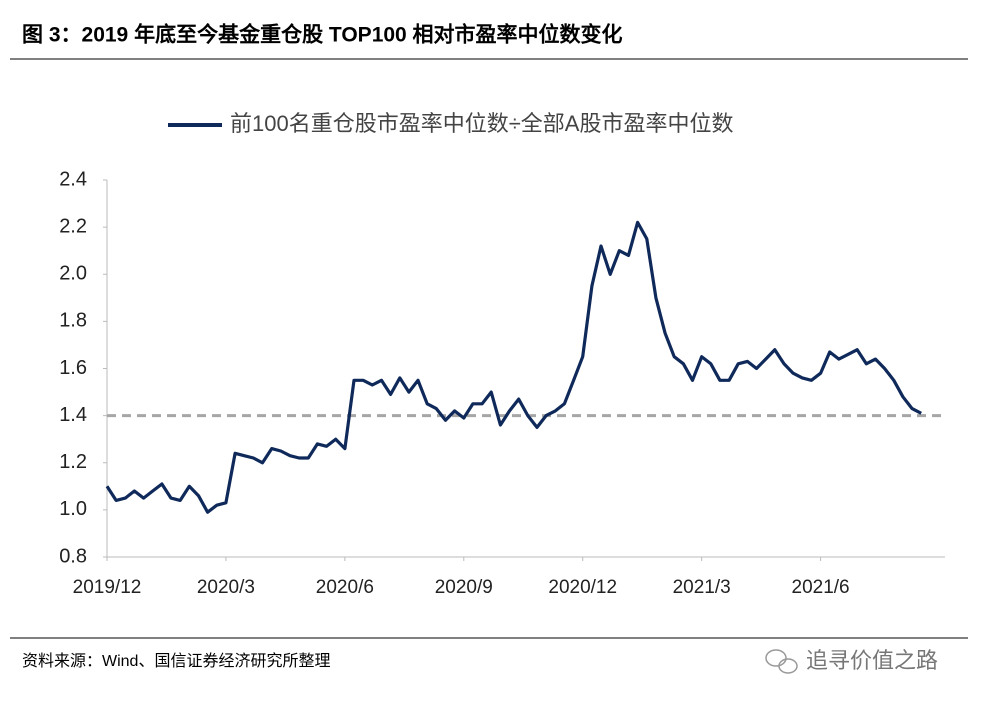  I want to click on source-note: 资料来源：Wind、国信证券经济研究所整理, so click(176, 661).